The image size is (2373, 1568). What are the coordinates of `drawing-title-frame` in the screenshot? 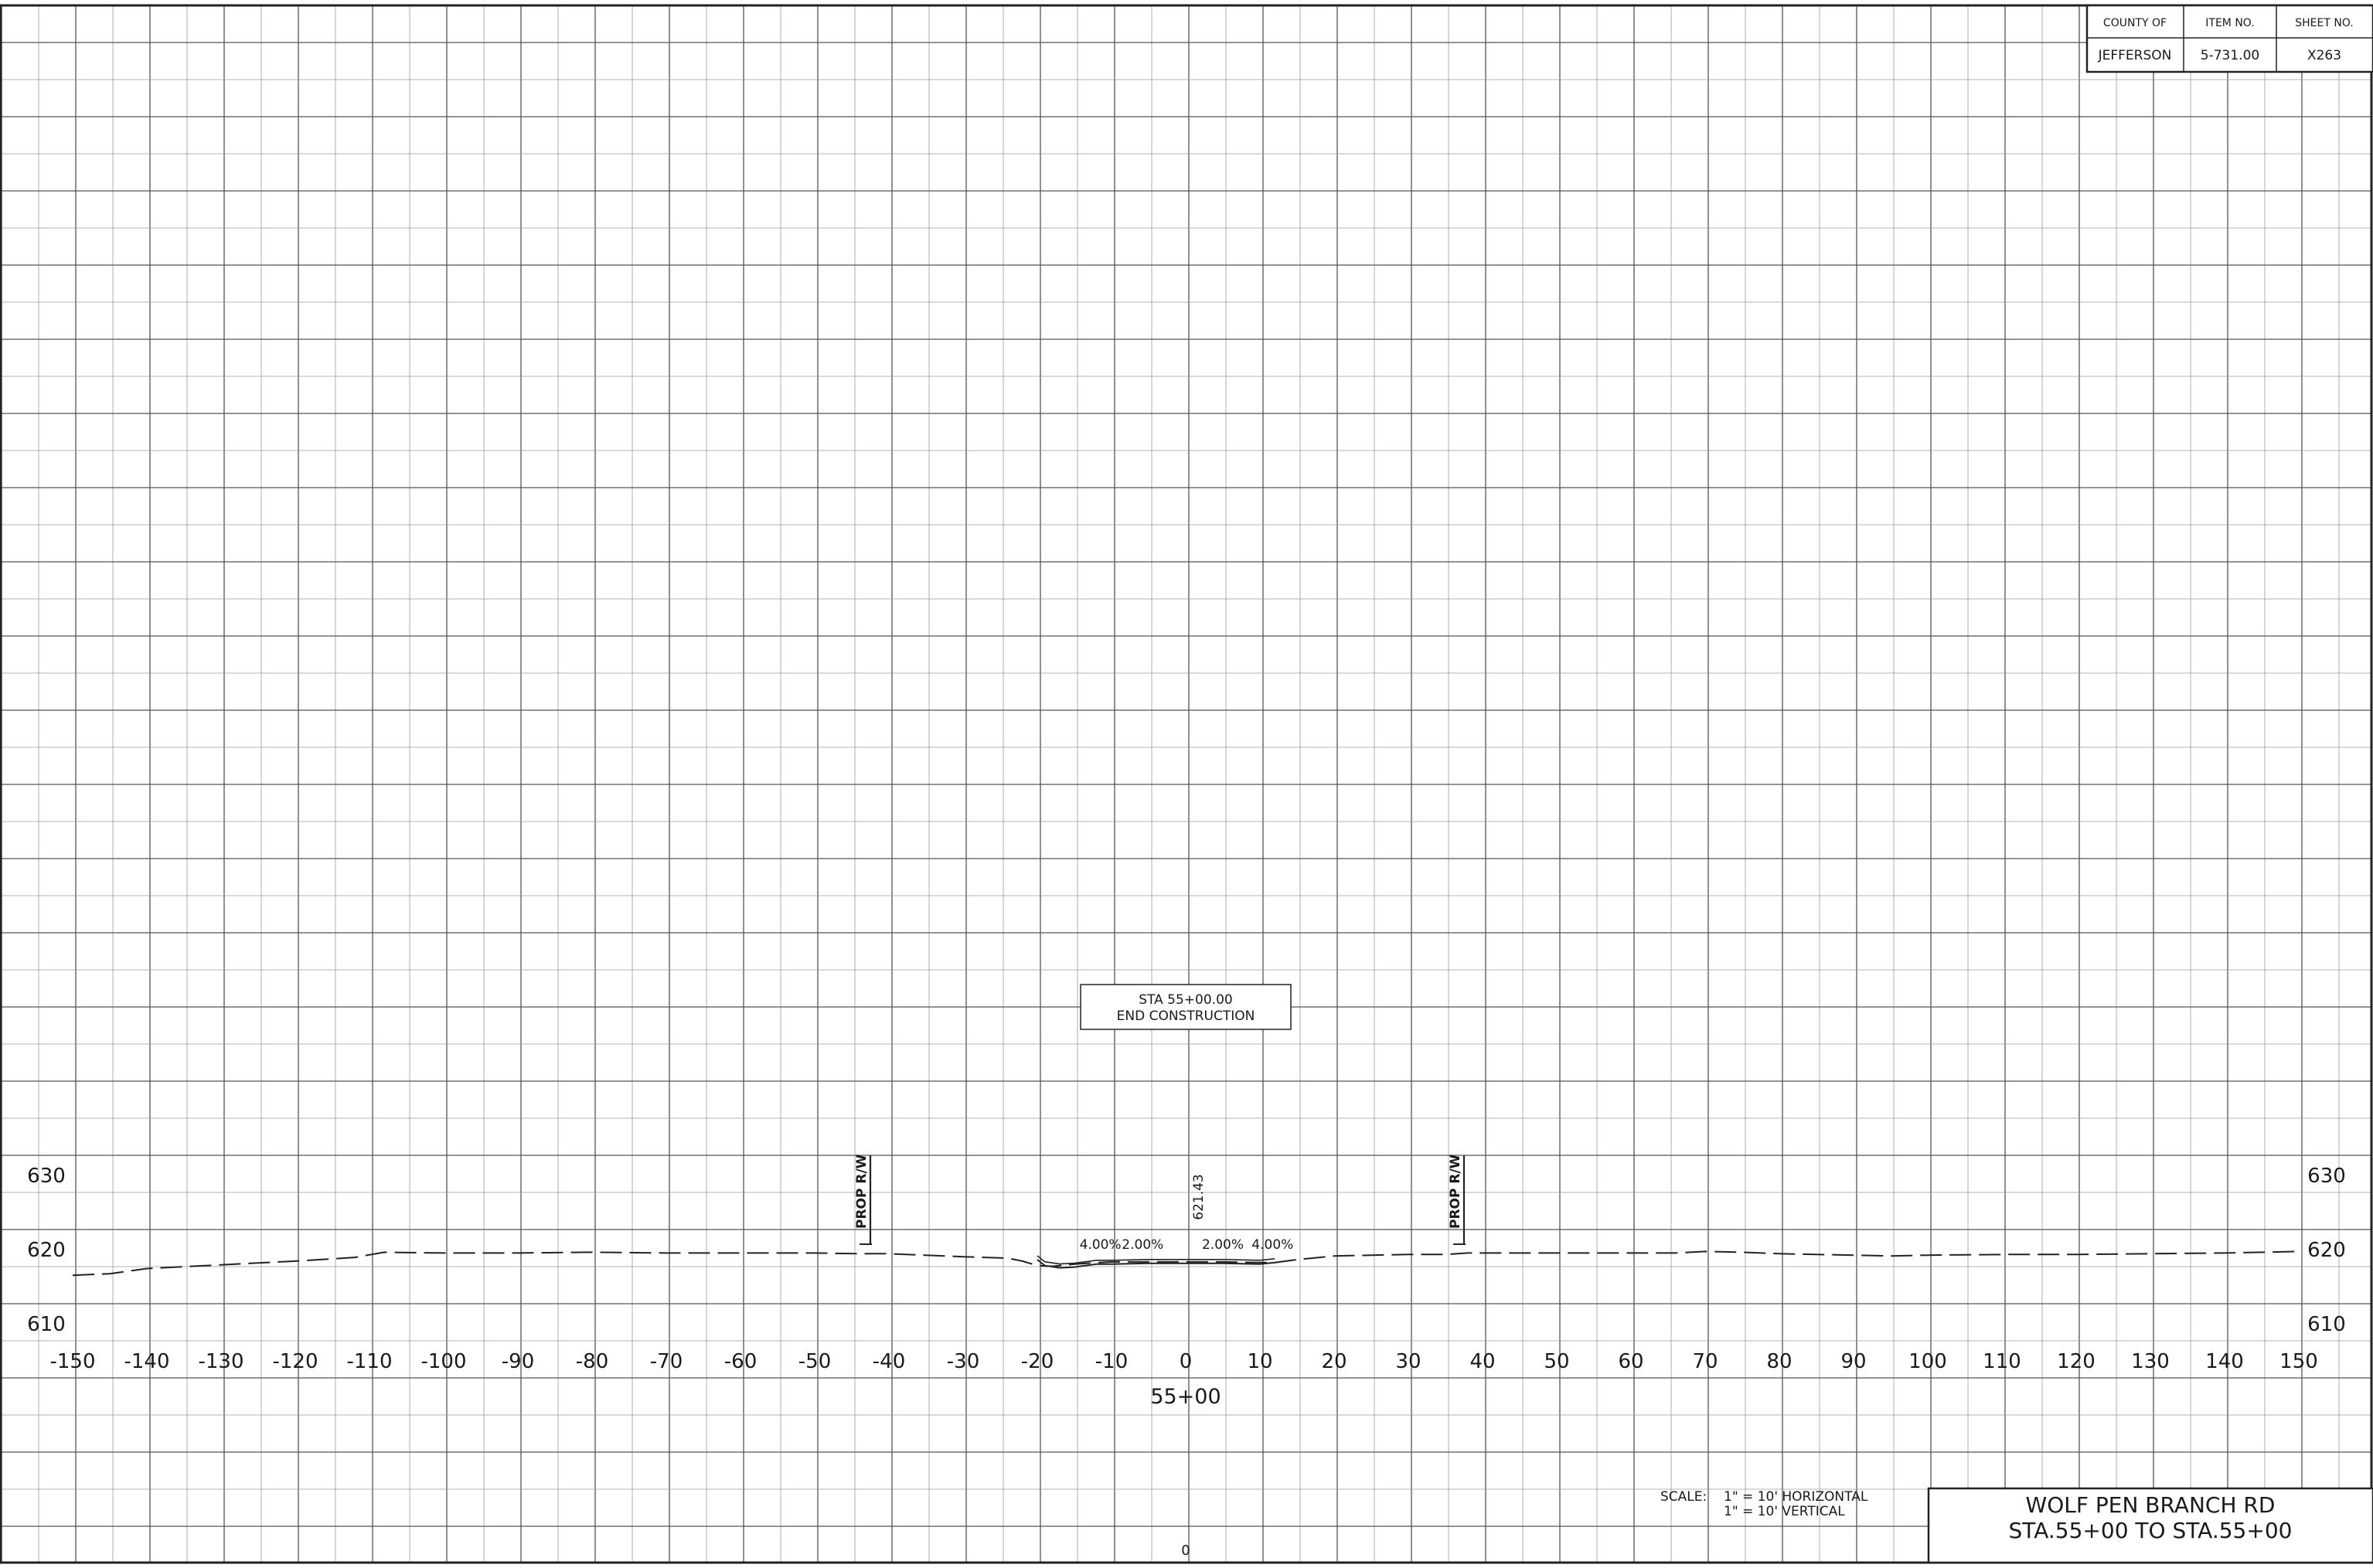 It's located at (2150, 1525).